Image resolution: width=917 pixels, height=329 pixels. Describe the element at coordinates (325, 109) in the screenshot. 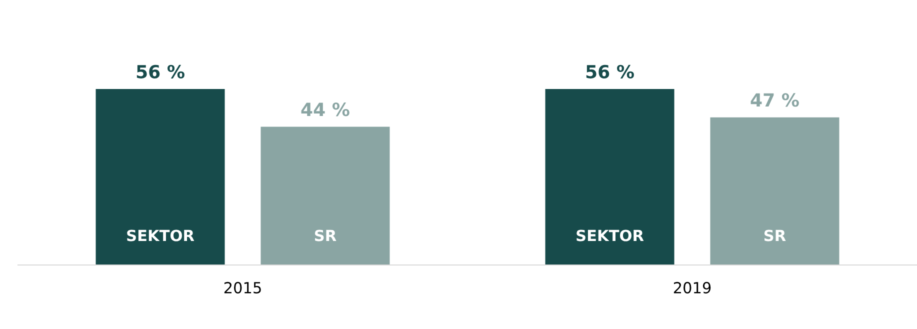

I see `data-label: 44 %` at that location.